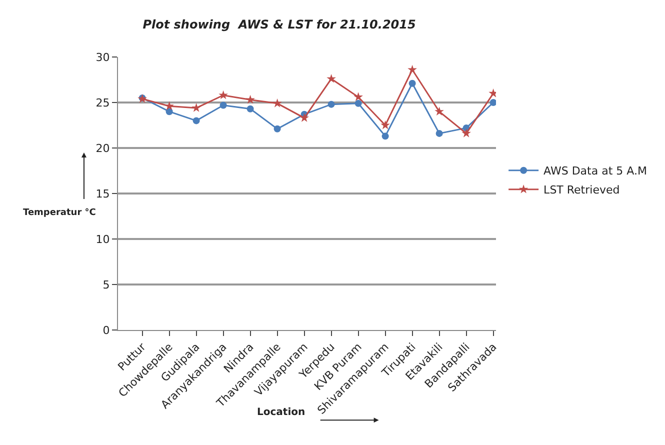  Describe the element at coordinates (103, 103) in the screenshot. I see `y-tick-label: 25` at that location.